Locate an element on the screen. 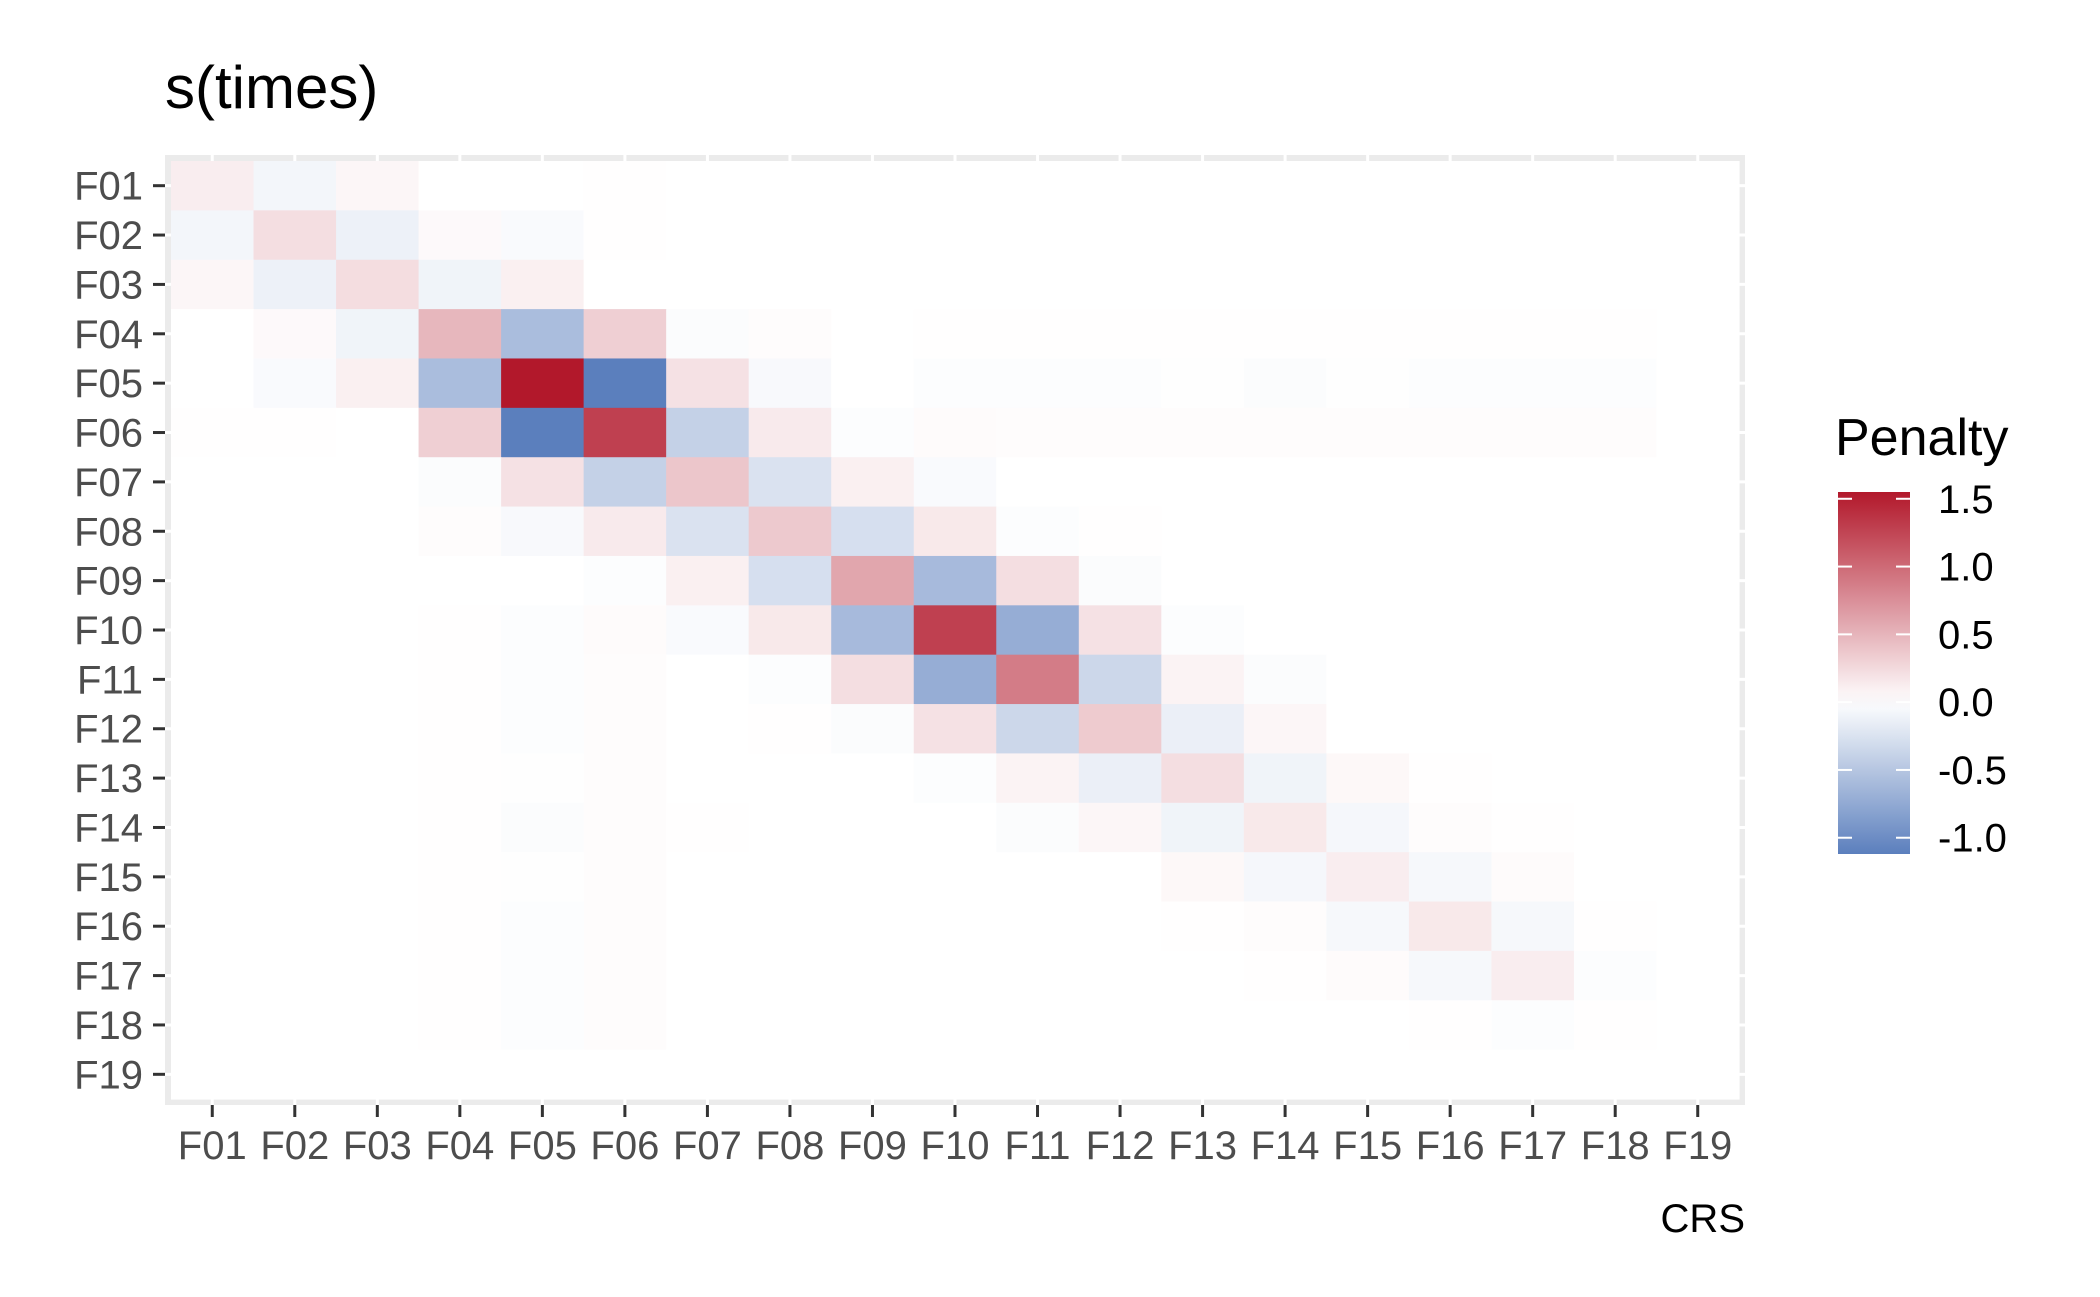 This screenshot has width=2100, height=1297. legend-title: Penalty is located at coordinates (1921, 438).